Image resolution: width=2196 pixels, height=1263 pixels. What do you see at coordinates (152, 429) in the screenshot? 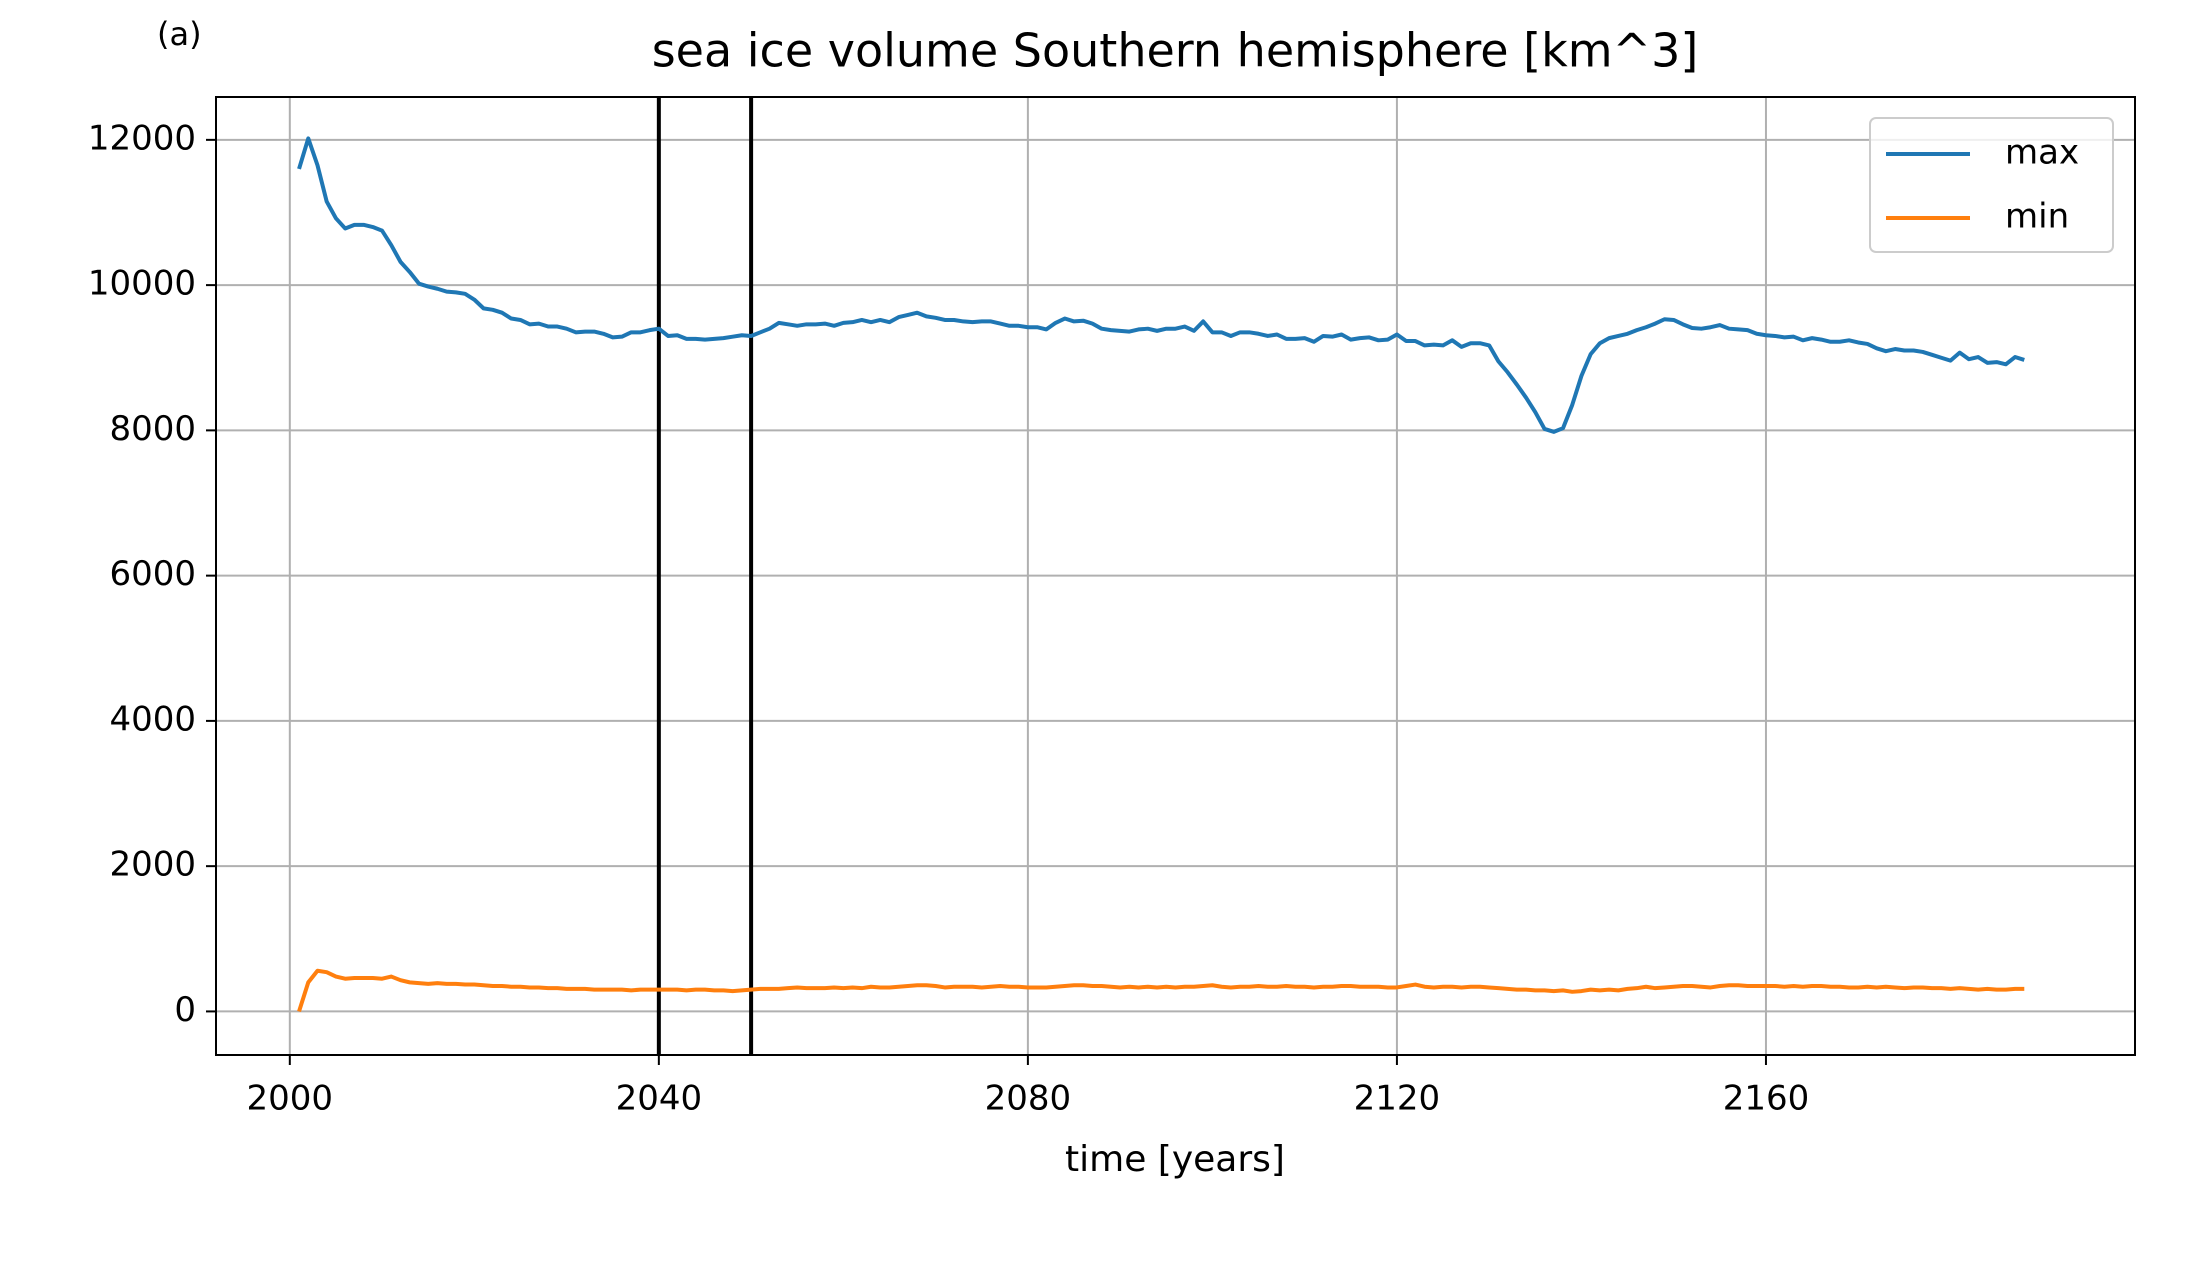
I see `y-tick-label: 8000` at bounding box center [152, 429].